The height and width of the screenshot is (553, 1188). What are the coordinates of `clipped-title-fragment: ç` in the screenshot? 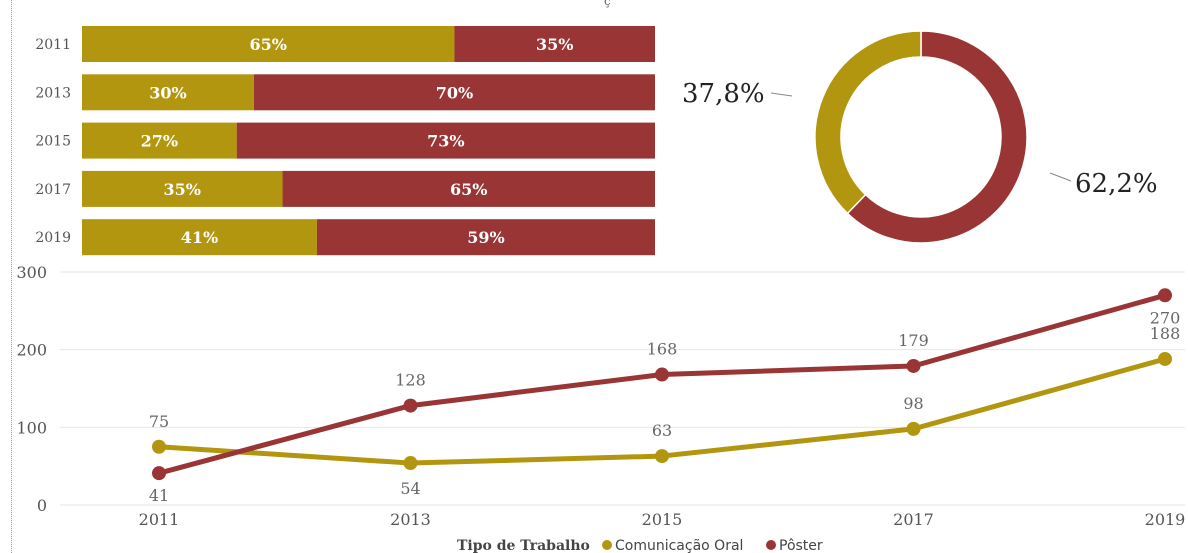 It's located at (607, 4).